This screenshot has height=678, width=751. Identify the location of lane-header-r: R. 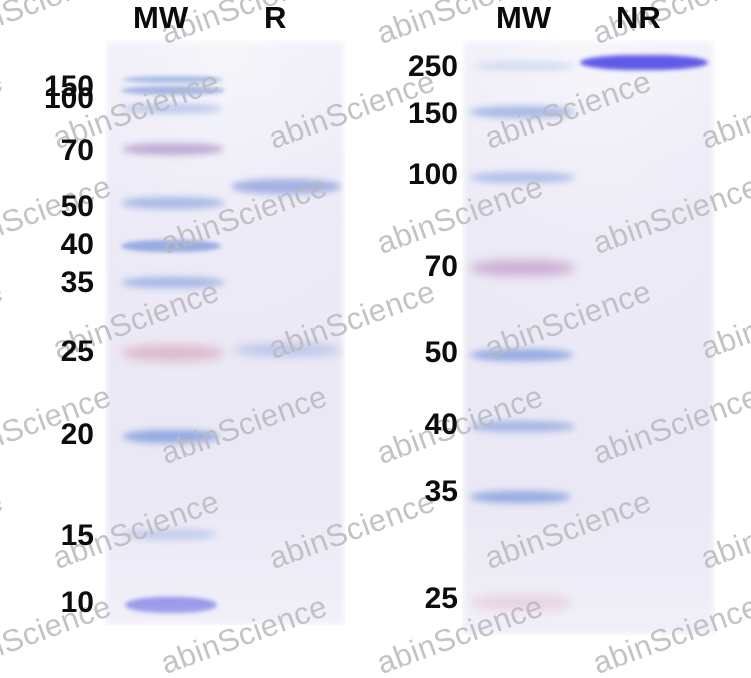
(275, 17).